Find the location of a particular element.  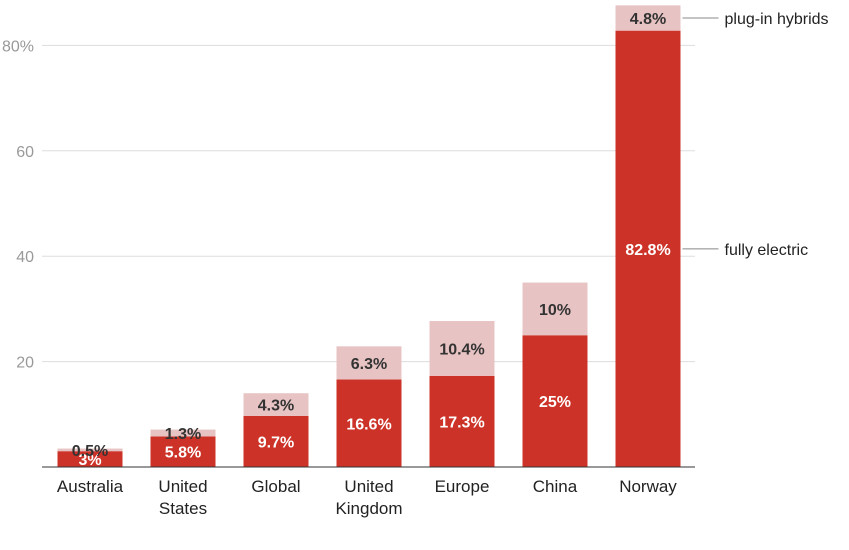

data-label-plug-in-hybrids: 0.5% is located at coordinates (90, 451).